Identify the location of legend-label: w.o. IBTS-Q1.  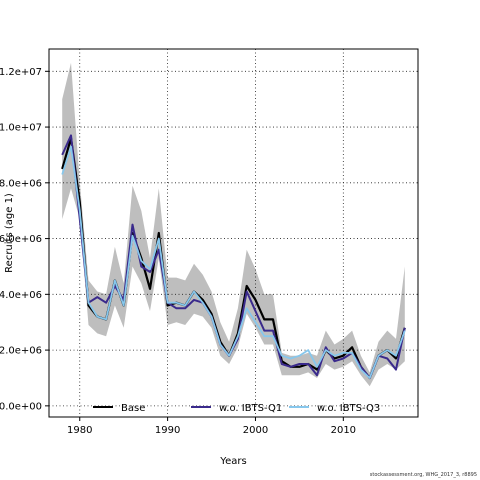
(250, 408).